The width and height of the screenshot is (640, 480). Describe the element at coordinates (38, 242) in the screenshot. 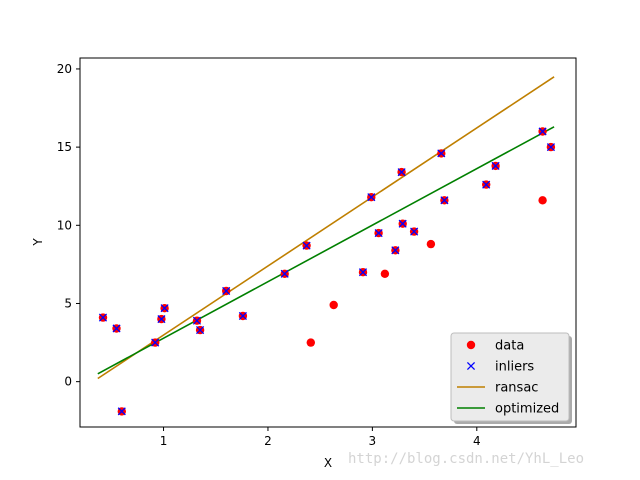

I see `y-axis-label: Y` at that location.